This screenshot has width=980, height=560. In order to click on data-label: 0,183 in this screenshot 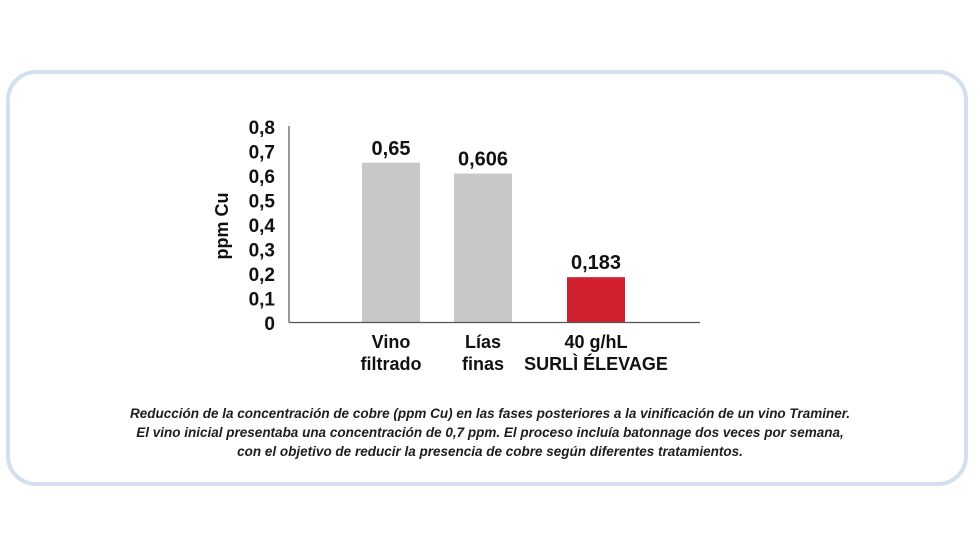, I will do `click(596, 263)`.